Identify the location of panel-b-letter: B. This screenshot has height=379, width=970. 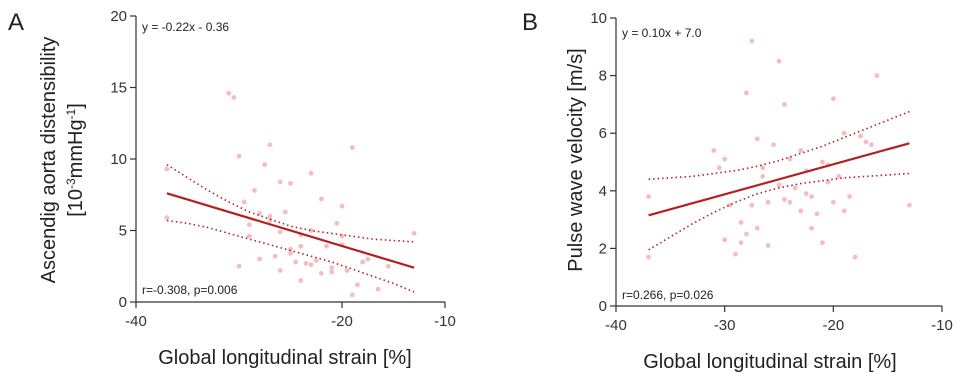
(530, 22).